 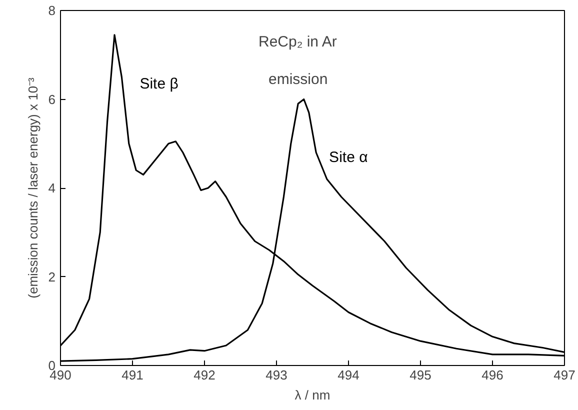 I want to click on annotation: ReCp₂ in Ar, so click(x=297, y=41).